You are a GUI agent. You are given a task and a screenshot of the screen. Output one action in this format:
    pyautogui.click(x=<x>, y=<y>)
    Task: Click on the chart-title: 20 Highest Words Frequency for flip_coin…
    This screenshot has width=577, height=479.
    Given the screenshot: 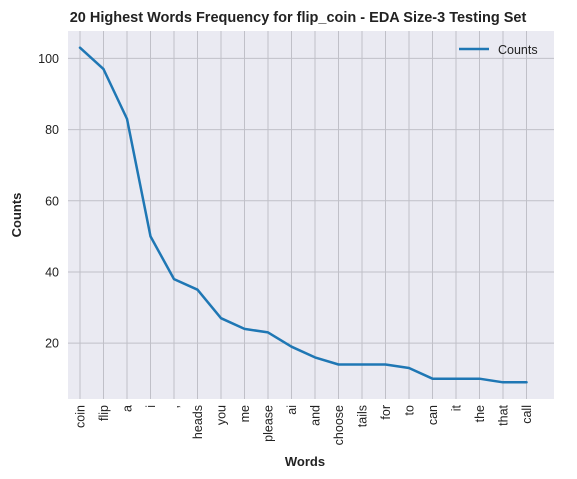 What is the action you would take?
    pyautogui.click(x=298, y=18)
    